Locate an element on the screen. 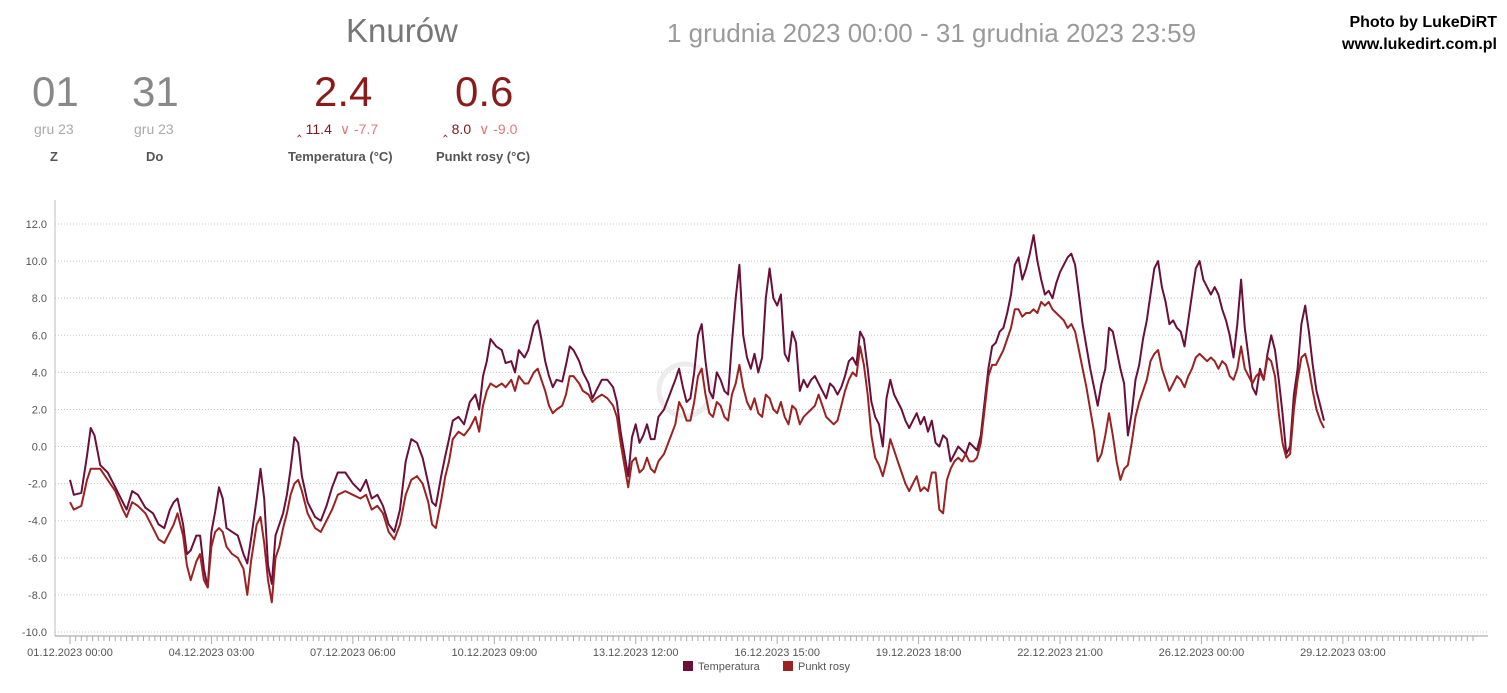 The image size is (1507, 693). dewpoint-minmax: ‸ 8.0 ∨ -9.0 is located at coordinates (480, 129).